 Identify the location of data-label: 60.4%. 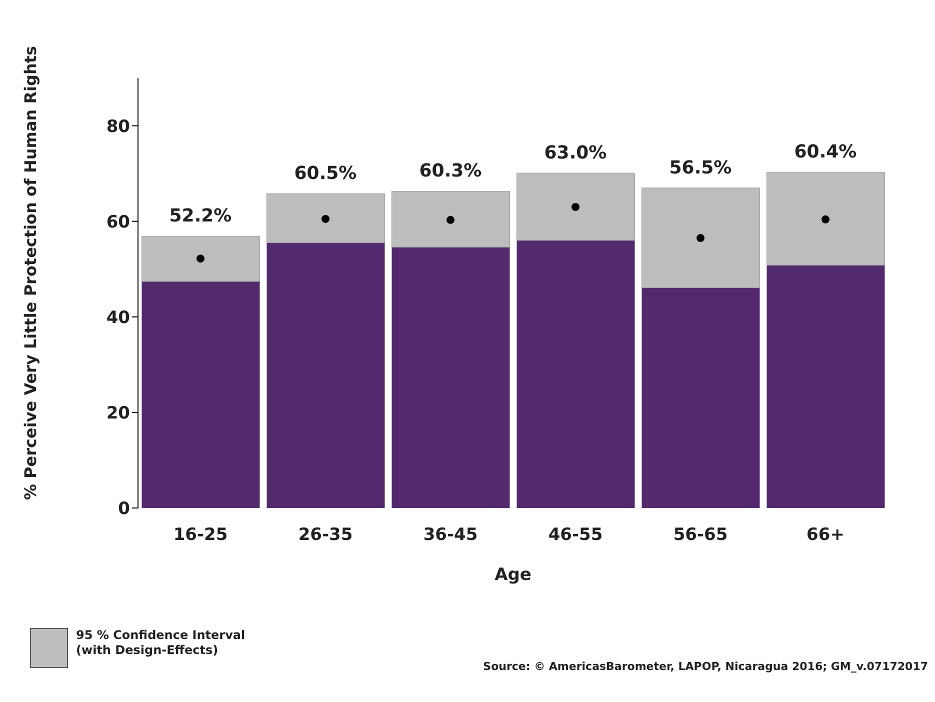
(825, 152).